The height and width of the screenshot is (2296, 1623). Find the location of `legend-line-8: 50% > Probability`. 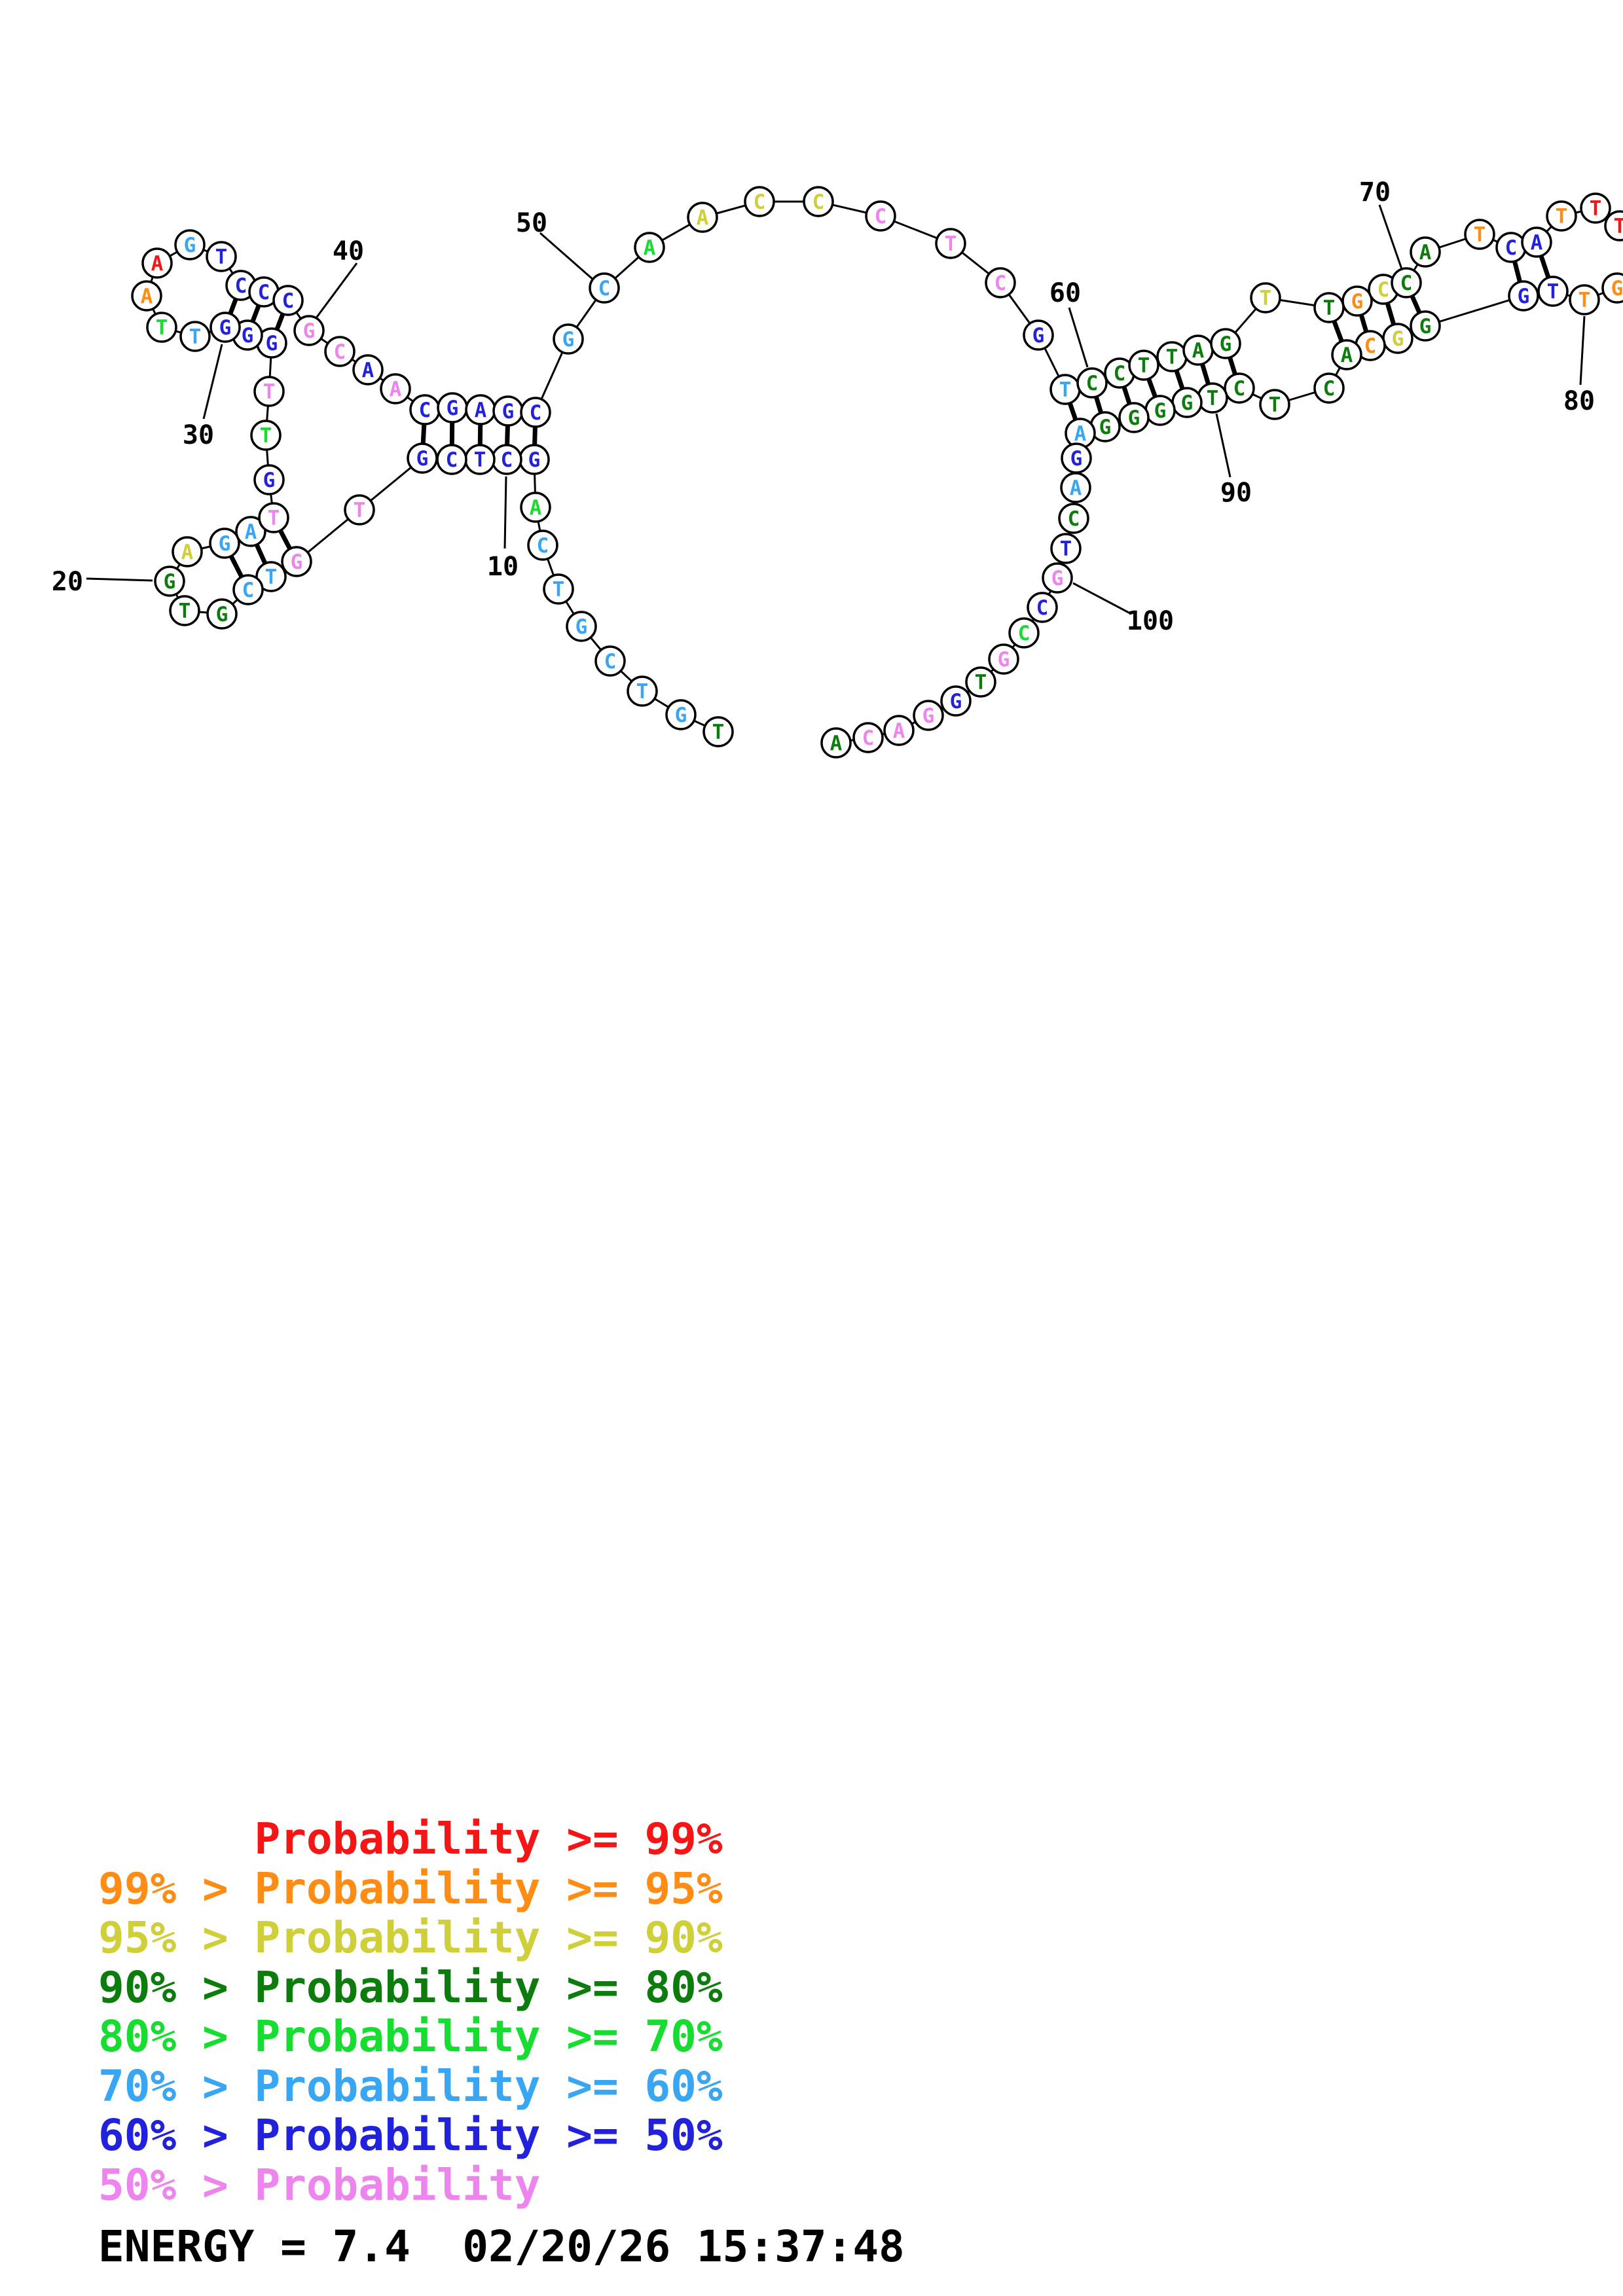

legend-line-8: 50% > Probability is located at coordinates (319, 2184).